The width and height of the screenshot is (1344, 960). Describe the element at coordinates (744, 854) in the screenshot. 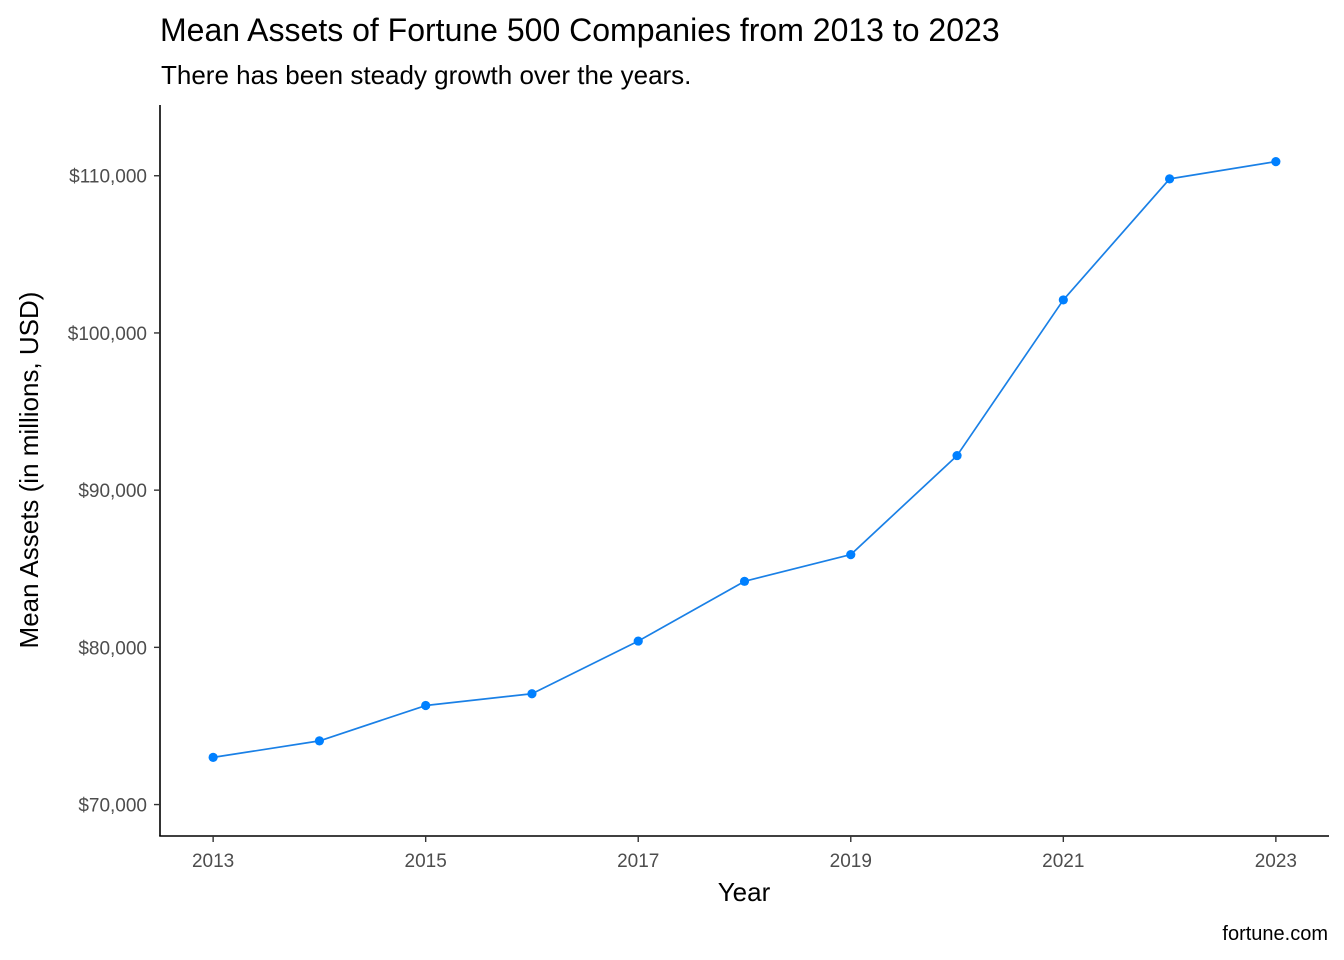

I see `x-axis-ticks: 2013 2015 2017 2019 2021 2023` at that location.